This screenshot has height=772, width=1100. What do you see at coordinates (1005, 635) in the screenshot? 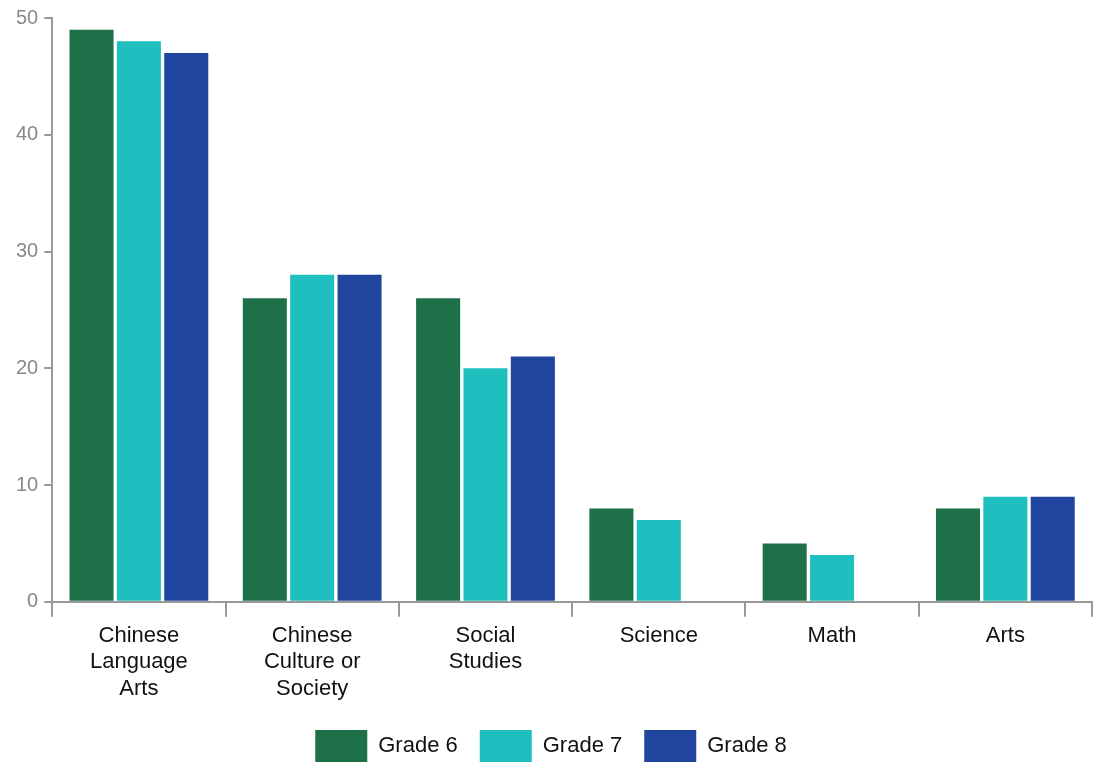
I see `x-tick-label: Arts` at bounding box center [1005, 635].